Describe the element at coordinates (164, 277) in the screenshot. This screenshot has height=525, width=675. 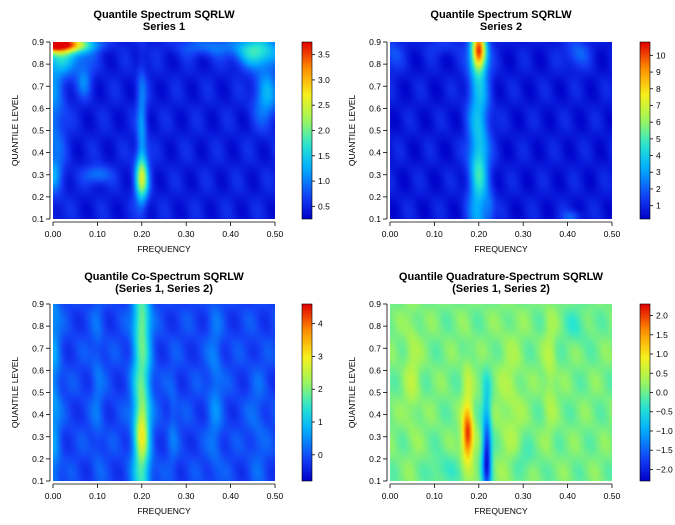
I see `chart-title: Quantile Co-Spectrum SQRLW` at that location.